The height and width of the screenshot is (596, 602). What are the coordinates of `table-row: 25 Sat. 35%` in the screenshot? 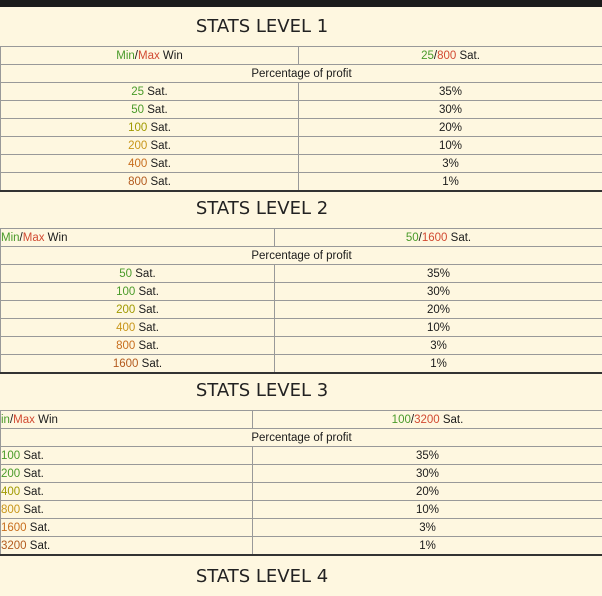 It's located at (301, 92).